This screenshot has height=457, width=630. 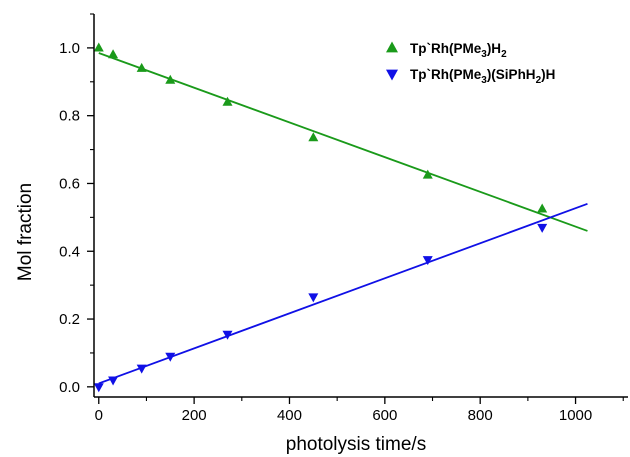 What do you see at coordinates (575, 415) in the screenshot?
I see `x-tick-label: 1000` at bounding box center [575, 415].